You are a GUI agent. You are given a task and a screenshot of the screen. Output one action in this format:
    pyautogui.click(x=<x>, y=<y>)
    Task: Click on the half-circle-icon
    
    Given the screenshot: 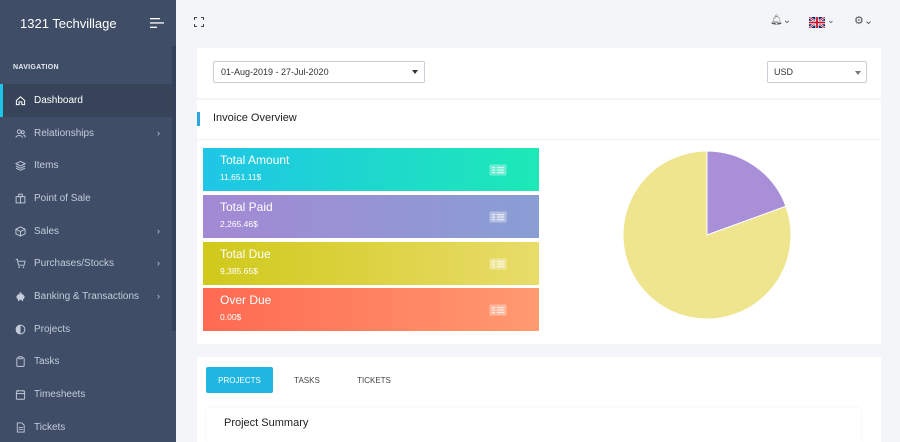 What is the action you would take?
    pyautogui.click(x=20, y=329)
    